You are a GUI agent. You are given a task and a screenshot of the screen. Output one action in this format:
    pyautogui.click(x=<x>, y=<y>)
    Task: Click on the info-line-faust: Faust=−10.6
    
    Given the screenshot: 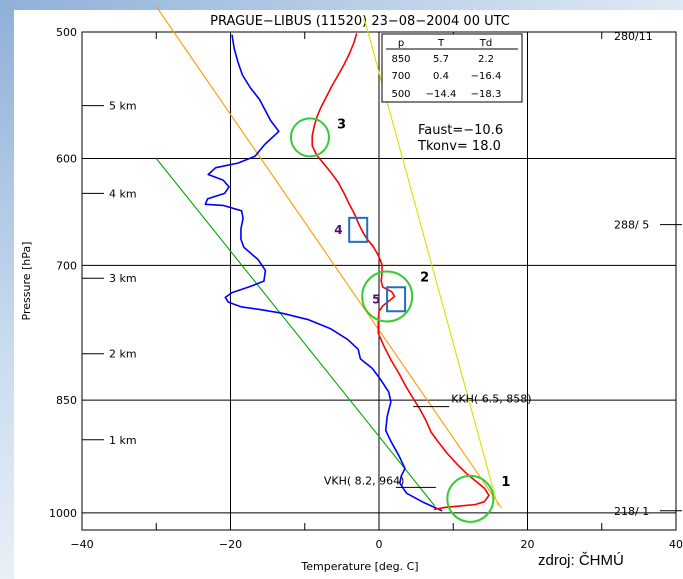 What is the action you would take?
    pyautogui.click(x=460, y=130)
    